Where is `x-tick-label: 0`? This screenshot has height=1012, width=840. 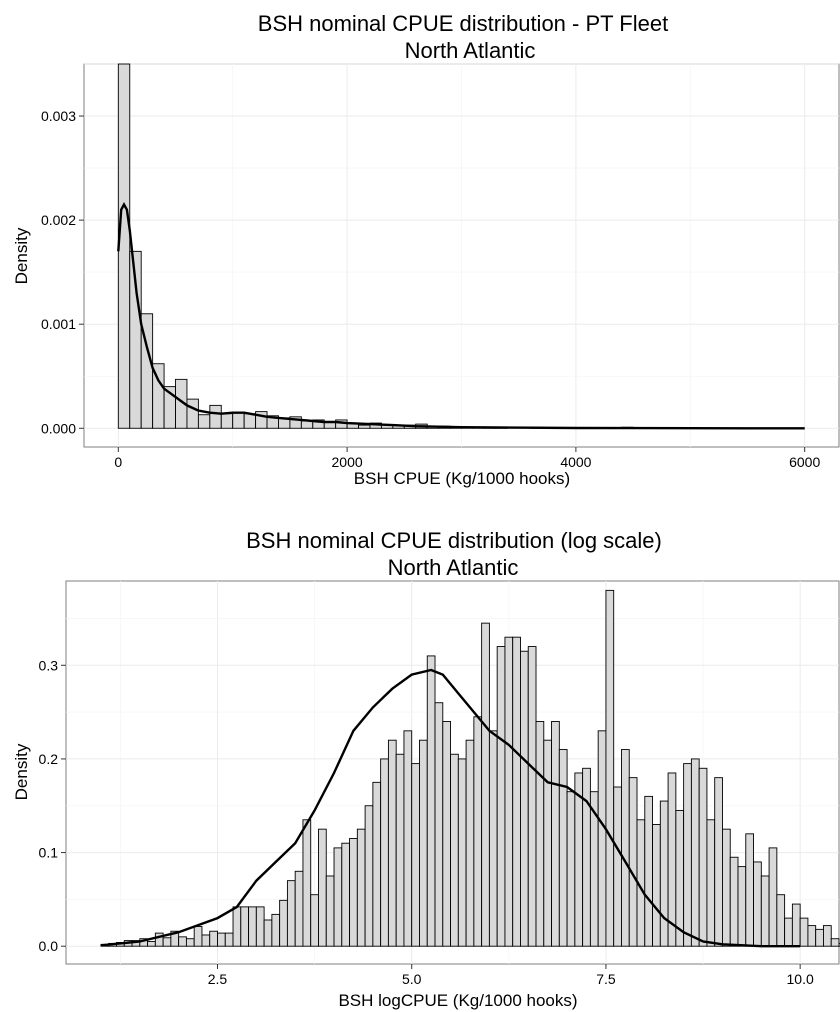
x-tick-label: 0 is located at coordinates (118, 462).